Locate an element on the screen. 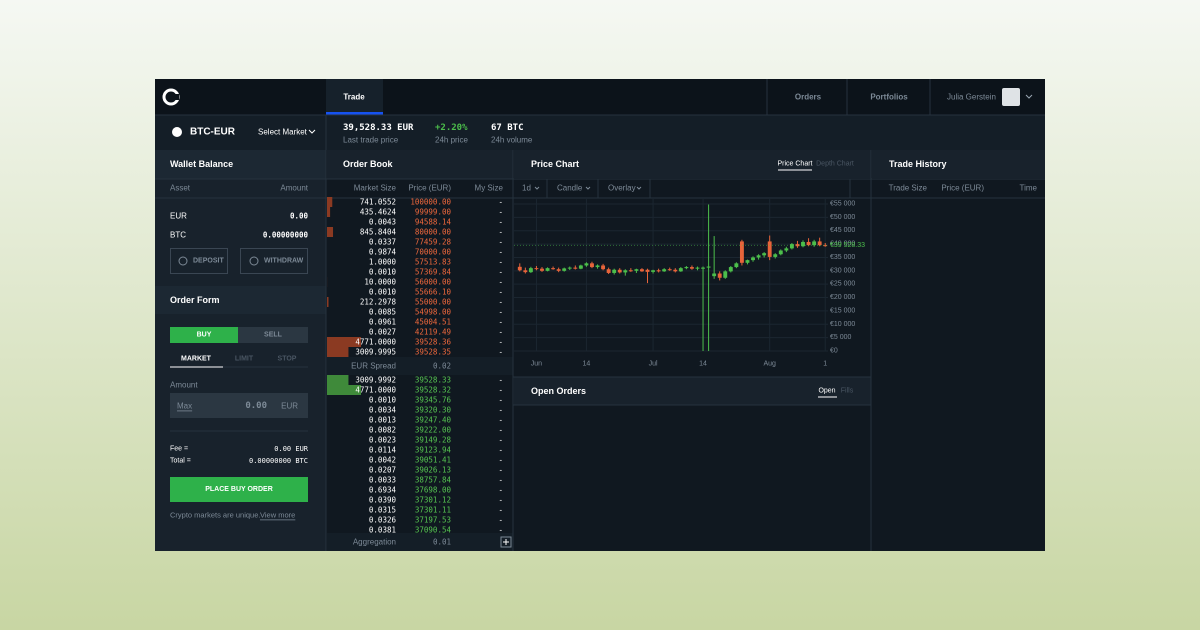  balance: 0.00000000 is located at coordinates (286, 235).